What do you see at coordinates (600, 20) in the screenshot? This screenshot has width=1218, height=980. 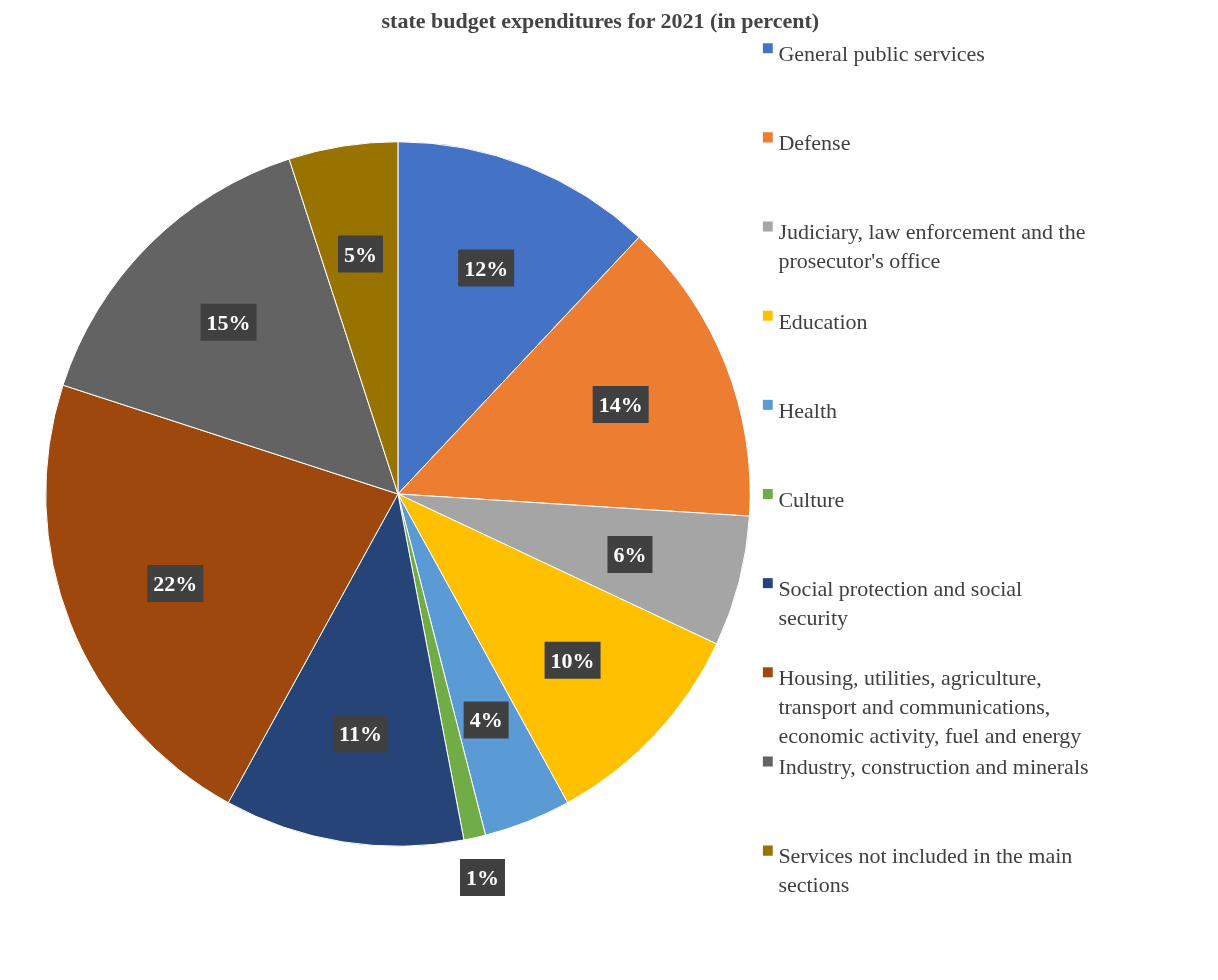 I see `chart-title: state budget expenditures for 2021 (in percent)` at bounding box center [600, 20].